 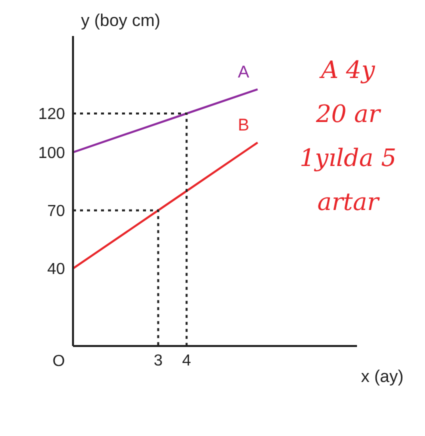 What do you see at coordinates (120, 20) in the screenshot?
I see `y-axis-title: y (boy cm)` at bounding box center [120, 20].